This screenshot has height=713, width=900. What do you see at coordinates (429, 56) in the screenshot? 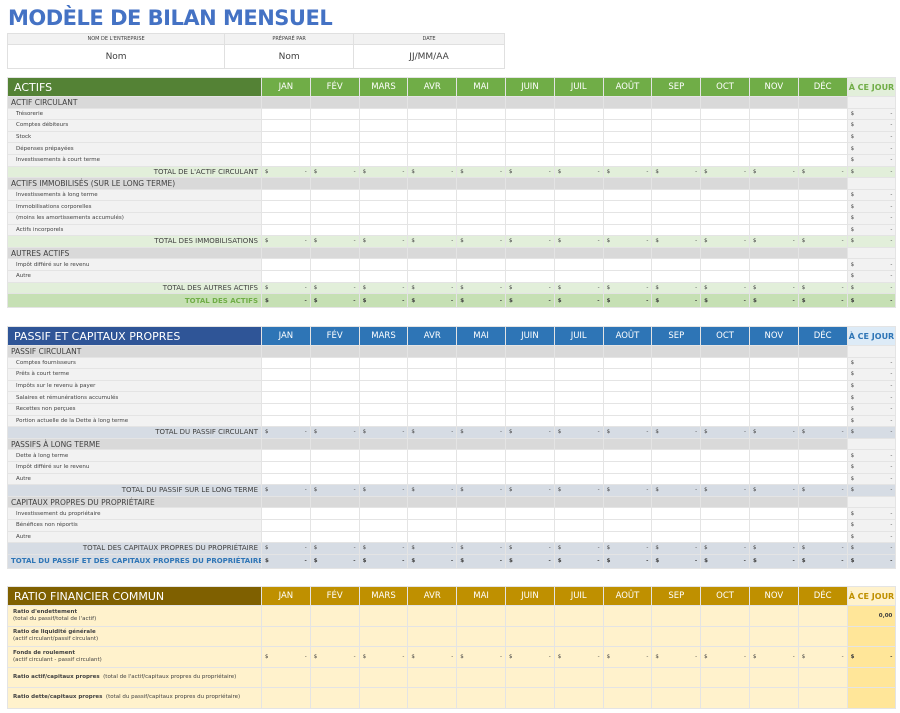
I see `date-field: JJ/MM/AA` at bounding box center [429, 56].